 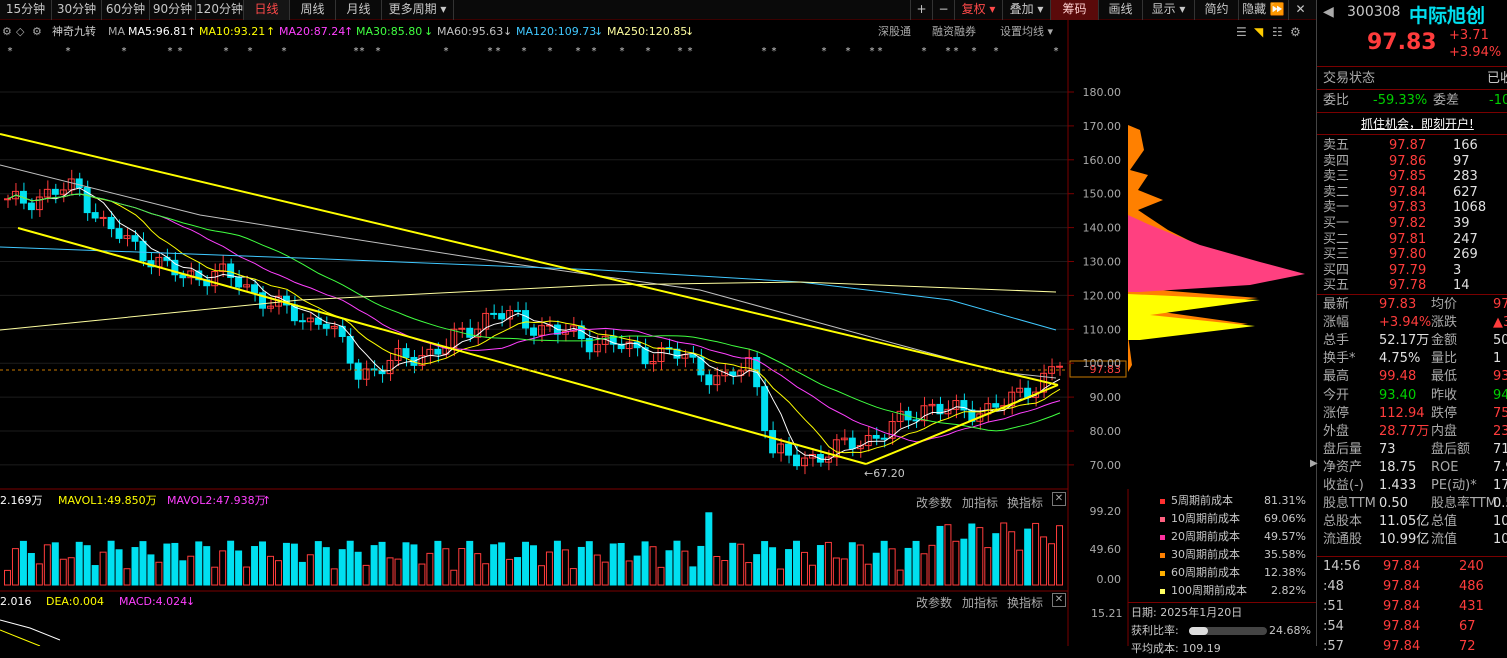 I want to click on bid-row: 买三 97.80 269, so click(x=1412, y=255).